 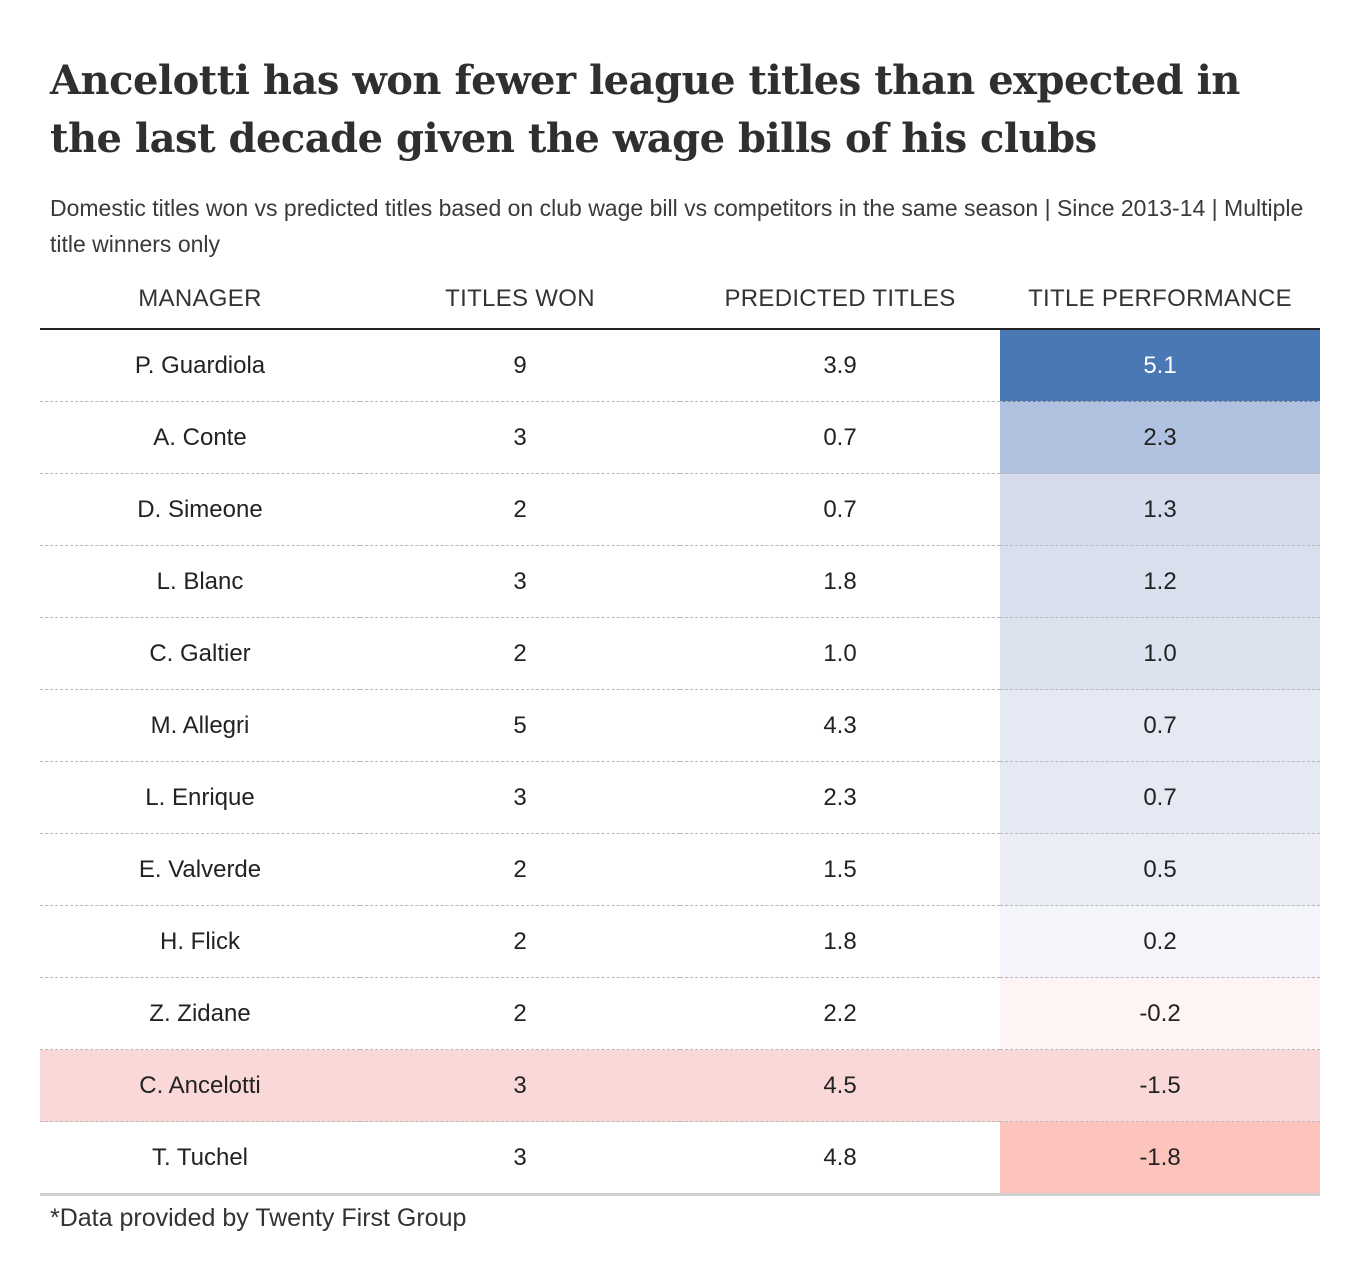 I want to click on titles-won-cell: 5, so click(x=520, y=725).